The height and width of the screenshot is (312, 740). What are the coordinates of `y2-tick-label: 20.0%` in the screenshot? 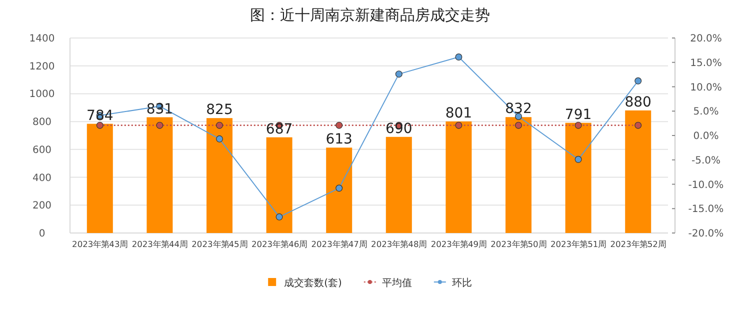 It's located at (706, 39).